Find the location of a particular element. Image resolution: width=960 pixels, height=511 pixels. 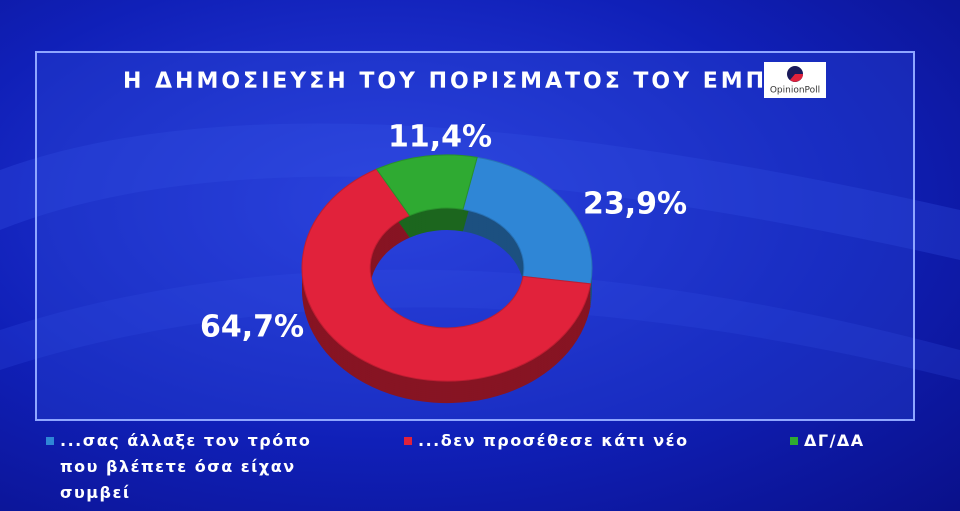

data-label: 11,4% is located at coordinates (440, 137).